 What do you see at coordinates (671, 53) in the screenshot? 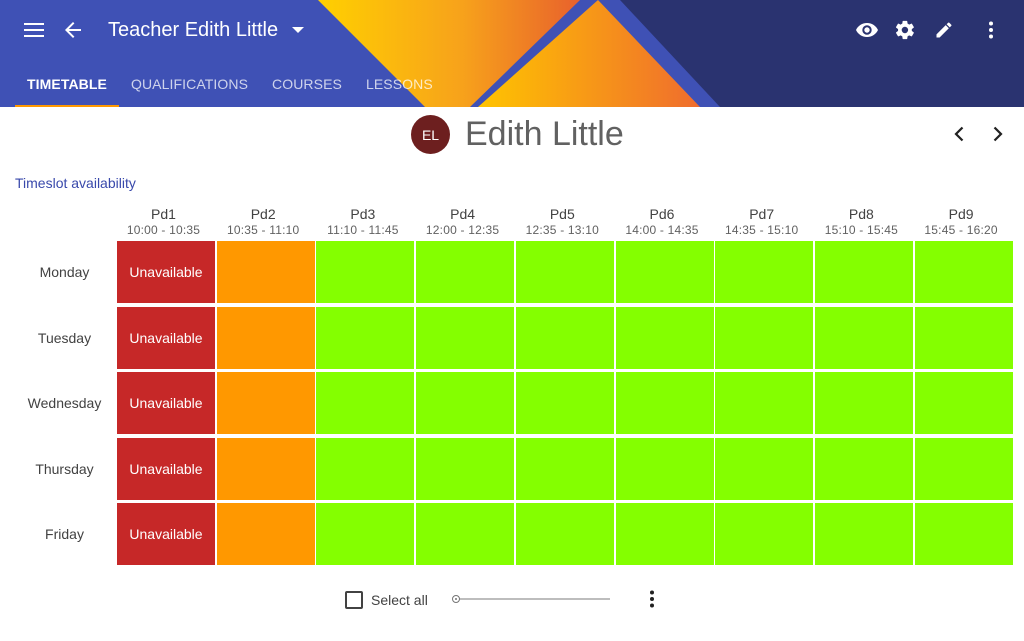
I see `header-decoration` at bounding box center [671, 53].